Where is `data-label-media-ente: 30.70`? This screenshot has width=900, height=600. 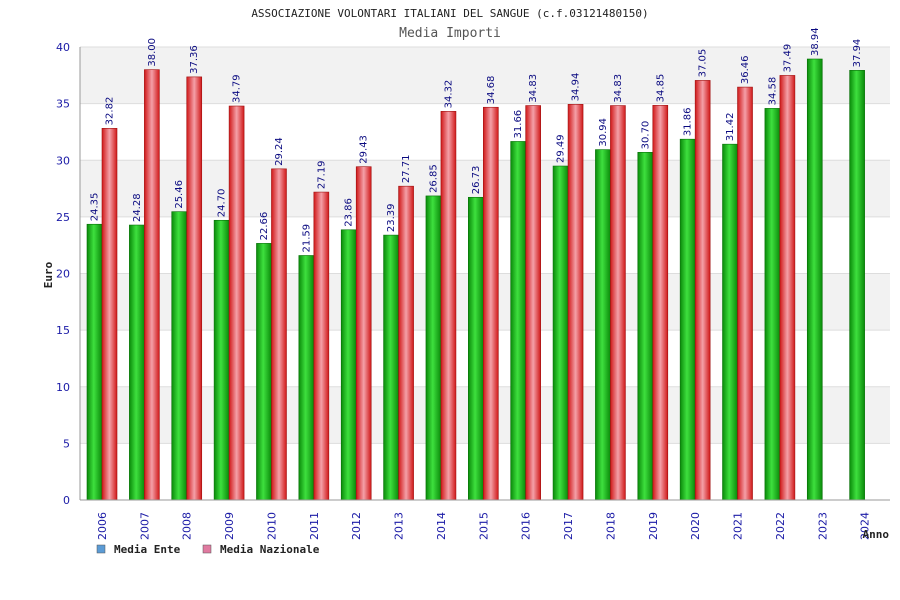
data-label-media-ente: 30.70 is located at coordinates (645, 135).